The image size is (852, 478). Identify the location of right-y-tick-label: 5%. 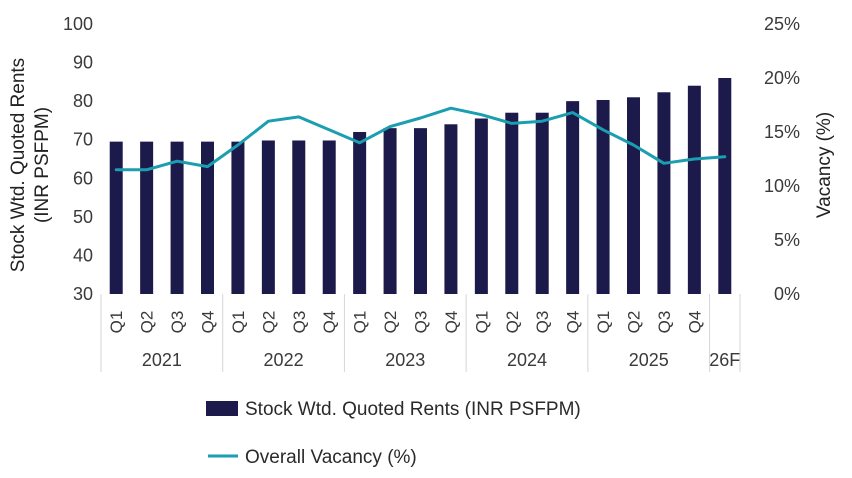
(787, 240).